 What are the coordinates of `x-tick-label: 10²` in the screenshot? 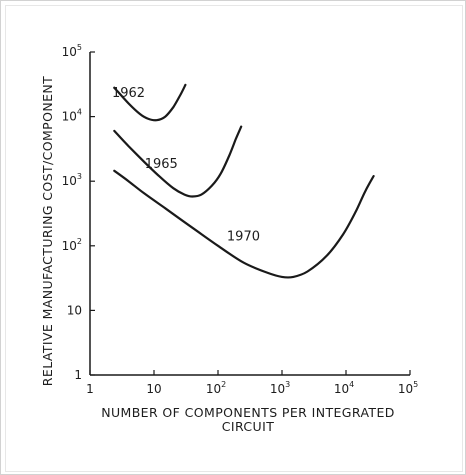 It's located at (216, 388).